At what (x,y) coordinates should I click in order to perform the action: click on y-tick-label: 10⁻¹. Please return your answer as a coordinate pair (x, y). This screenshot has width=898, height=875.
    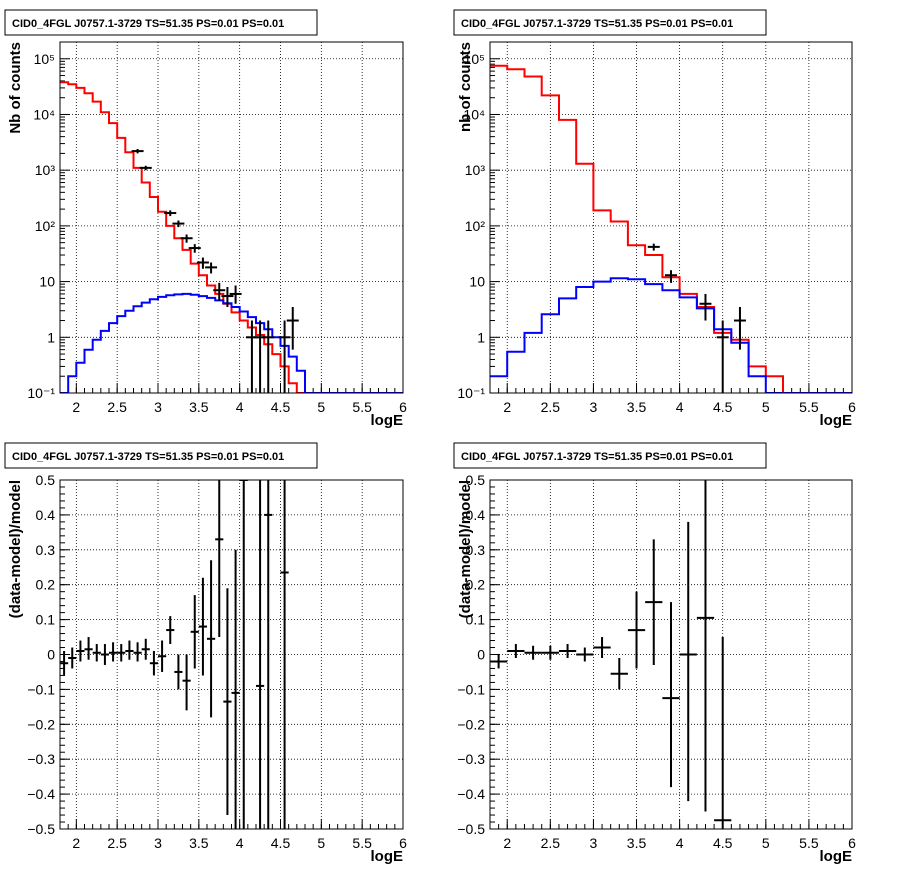
    Looking at the image, I should click on (41, 393).